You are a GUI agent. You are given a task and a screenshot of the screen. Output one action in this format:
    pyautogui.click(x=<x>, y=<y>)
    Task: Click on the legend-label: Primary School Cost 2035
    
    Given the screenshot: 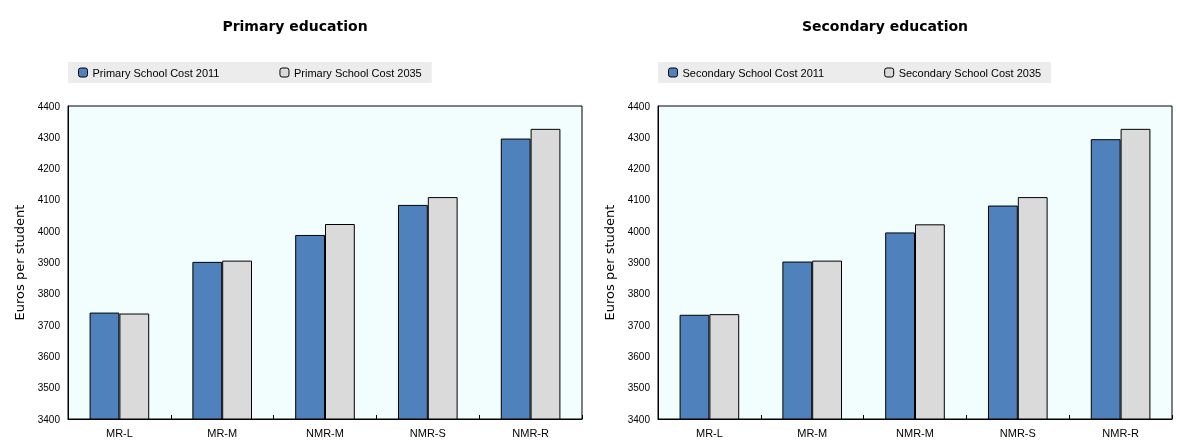 What is the action you would take?
    pyautogui.click(x=357, y=72)
    